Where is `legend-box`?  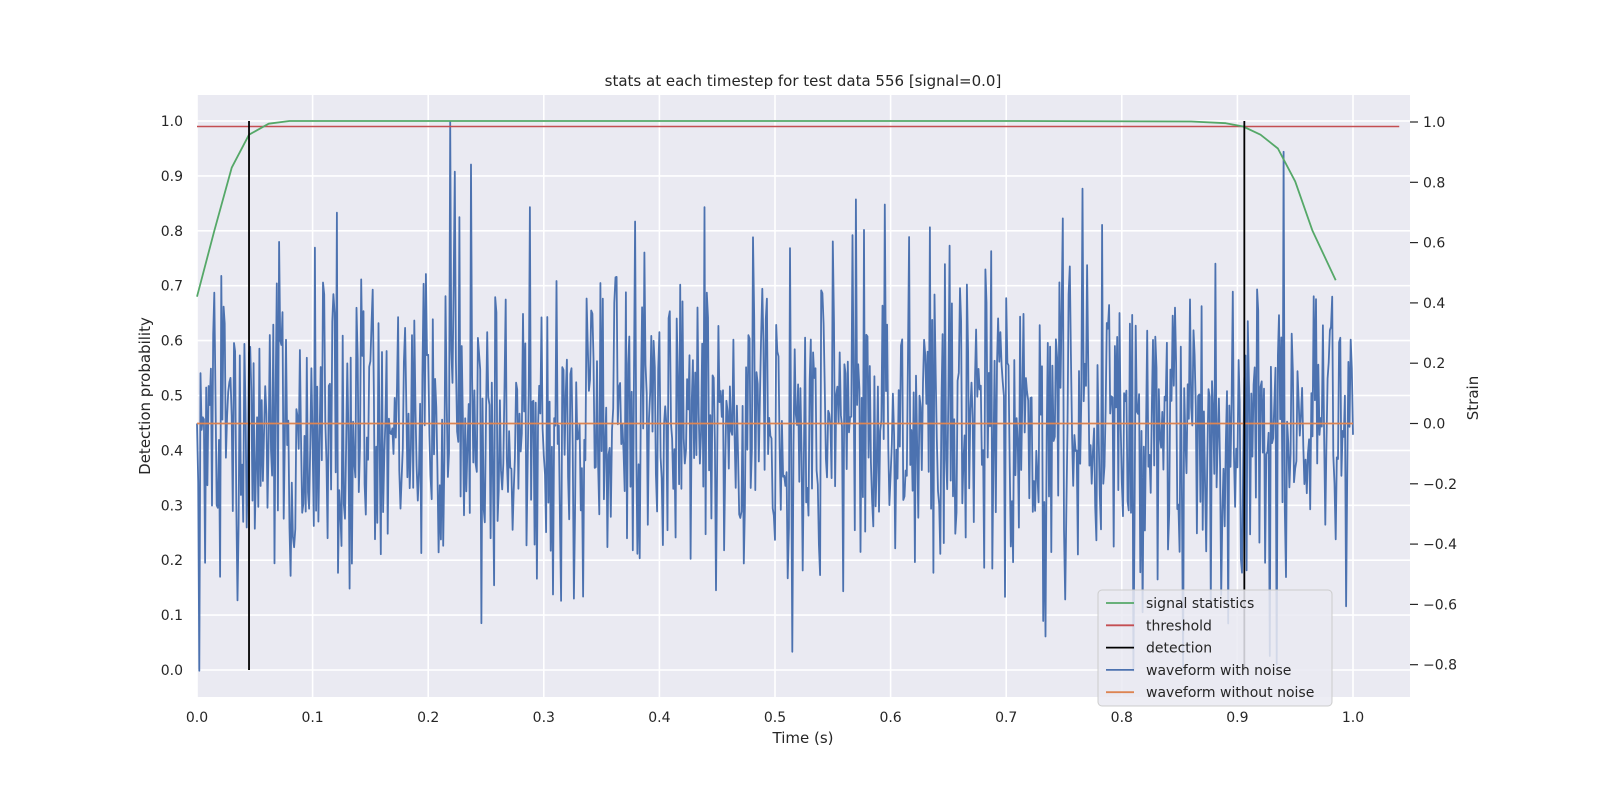 legend-box is located at coordinates (1215, 648).